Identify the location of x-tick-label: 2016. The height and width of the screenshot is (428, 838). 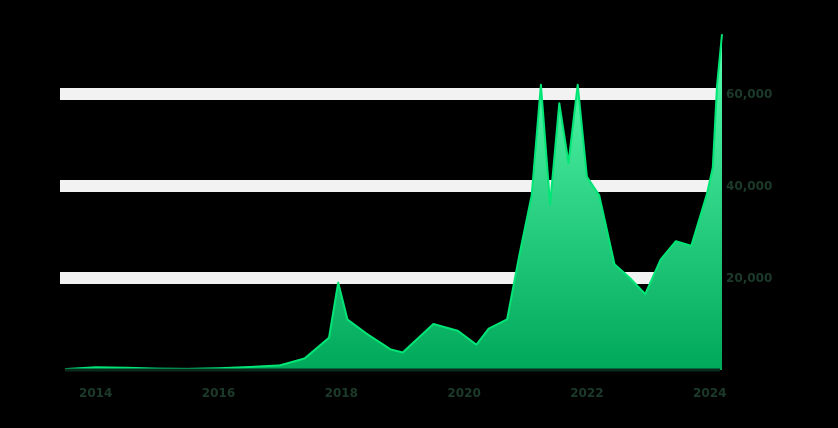
(218, 393).